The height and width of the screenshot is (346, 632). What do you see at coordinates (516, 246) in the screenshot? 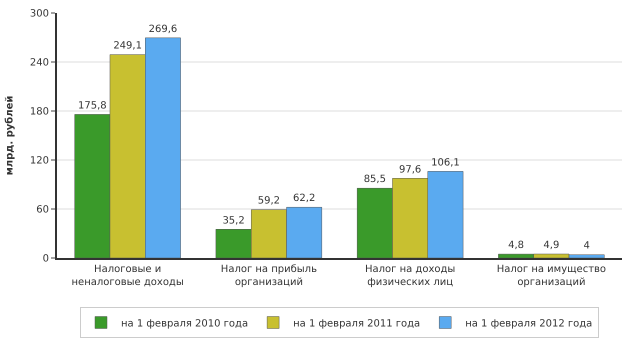
I see `data-label: 4,8` at bounding box center [516, 246].